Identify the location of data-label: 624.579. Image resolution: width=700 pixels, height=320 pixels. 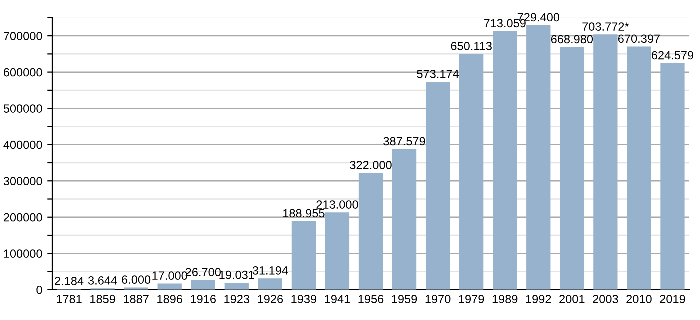
(673, 55).